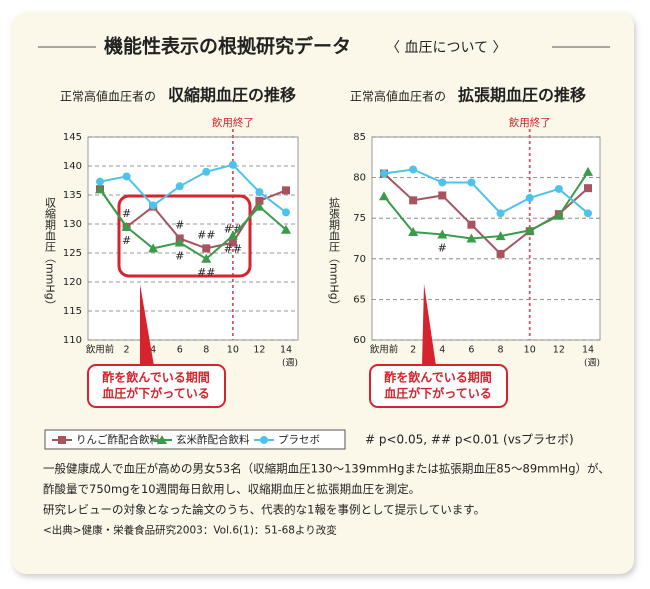 Image resolution: width=650 pixels, height=589 pixels. I want to click on x-tick-label: 6, so click(471, 350).